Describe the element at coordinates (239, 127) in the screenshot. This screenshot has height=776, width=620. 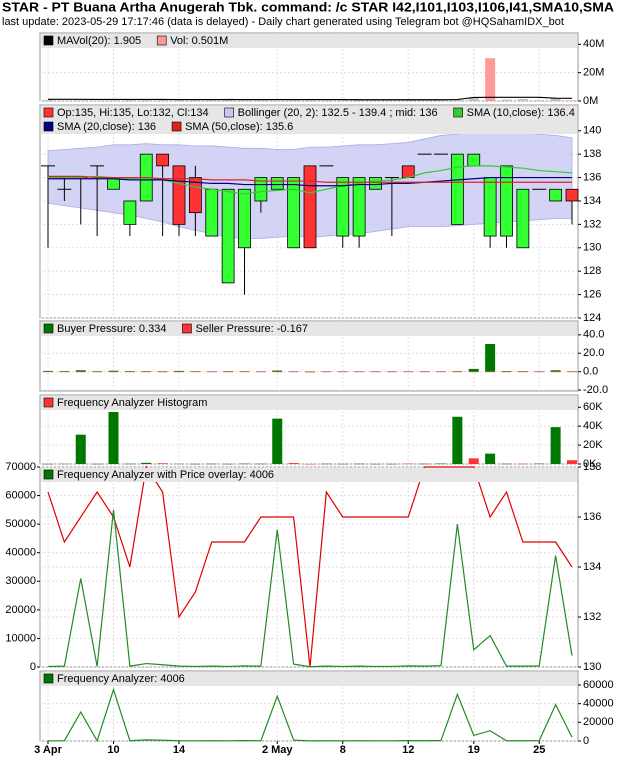
I see `legend-label: SMA (50,close): 135.6` at that location.